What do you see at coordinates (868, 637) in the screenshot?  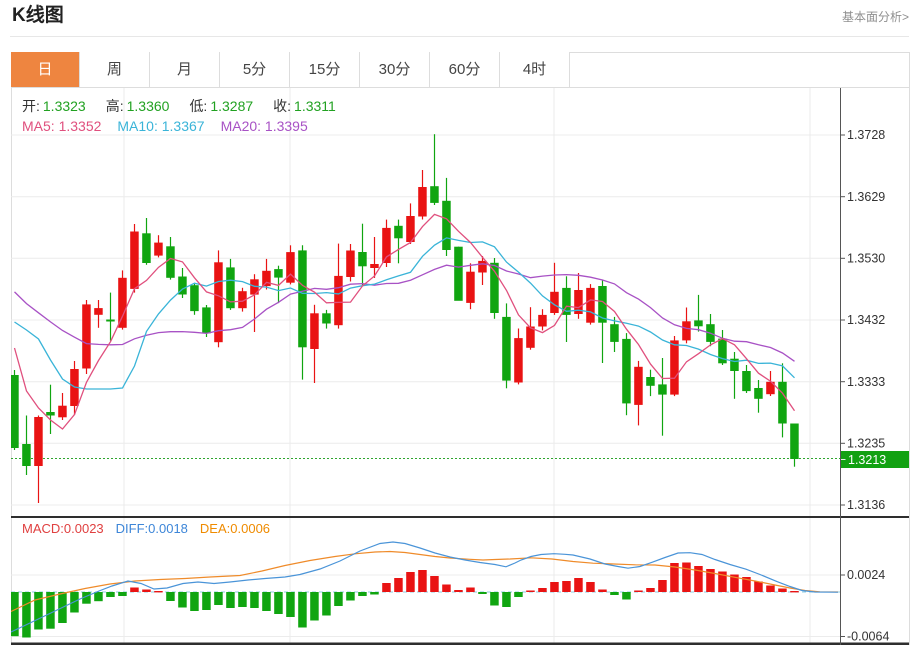 I see `svg-text: -0.0064` at bounding box center [868, 637].